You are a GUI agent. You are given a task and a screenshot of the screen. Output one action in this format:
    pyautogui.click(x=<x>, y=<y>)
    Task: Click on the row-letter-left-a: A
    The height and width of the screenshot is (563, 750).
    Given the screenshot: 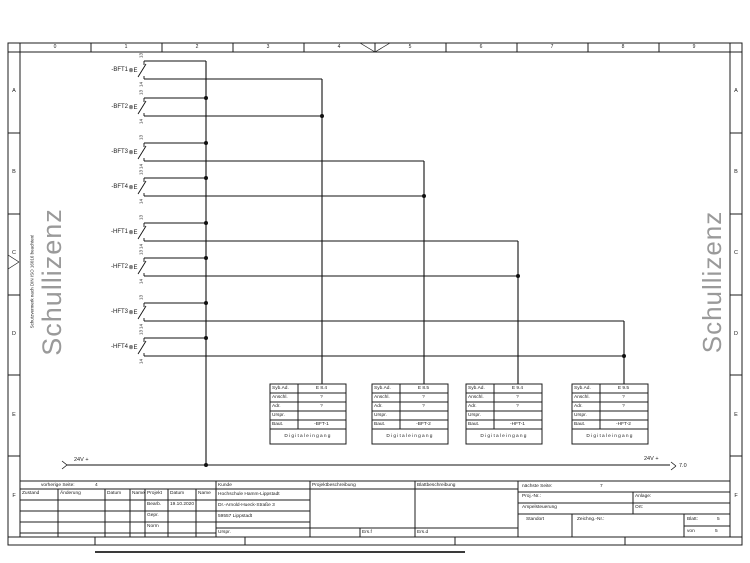 What is the action you would take?
    pyautogui.click(x=14, y=91)
    